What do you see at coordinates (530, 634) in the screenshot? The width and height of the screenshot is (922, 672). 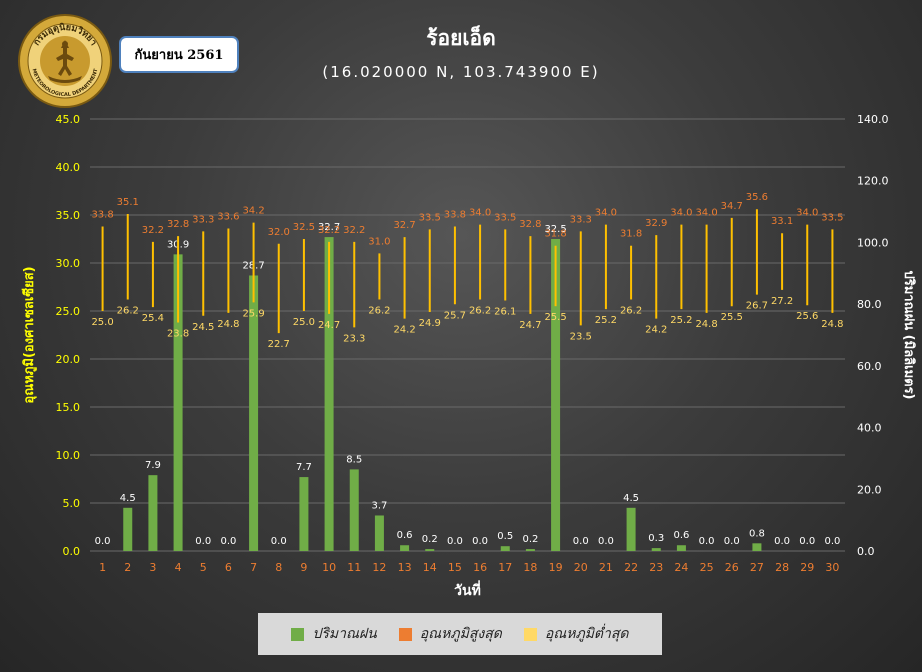 I see `legend-swatch-tmin` at bounding box center [530, 634].